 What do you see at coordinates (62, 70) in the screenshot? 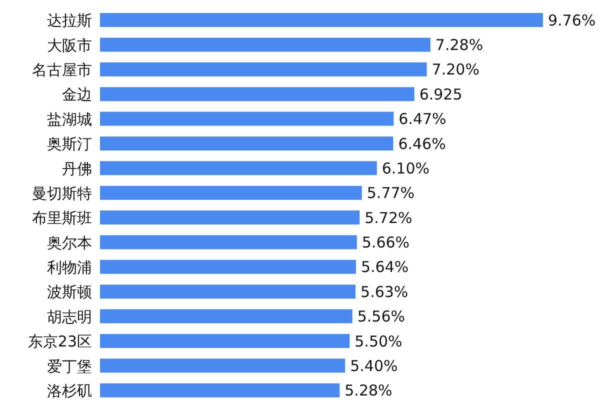
I see `y-tick-label: 名古屋市` at bounding box center [62, 70].